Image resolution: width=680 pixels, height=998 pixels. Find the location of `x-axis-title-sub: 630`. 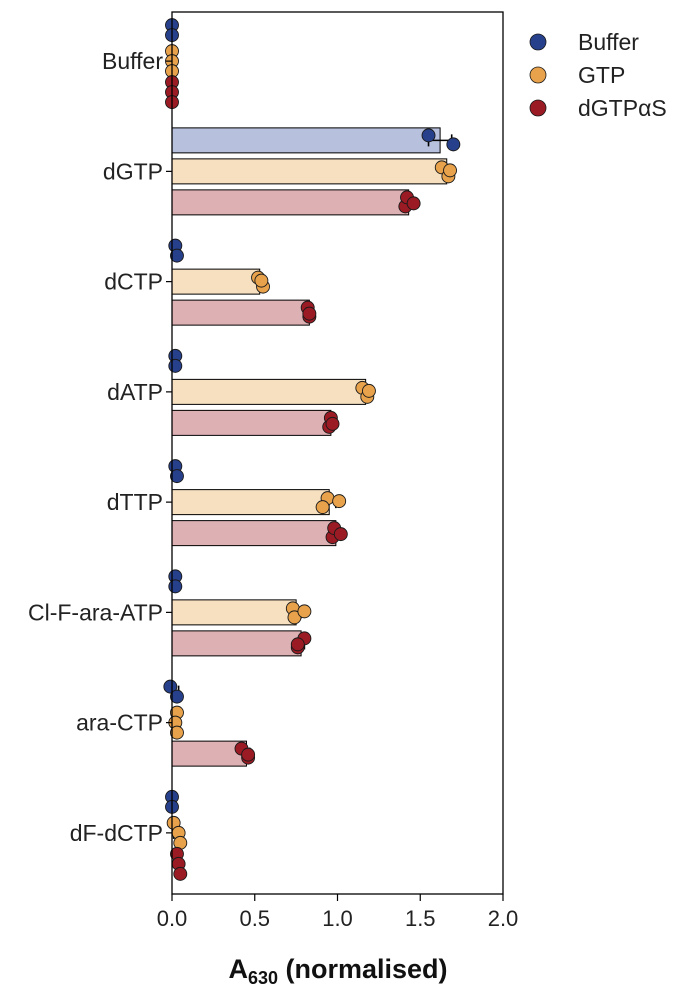

x-axis-title-sub: 630 is located at coordinates (263, 978).